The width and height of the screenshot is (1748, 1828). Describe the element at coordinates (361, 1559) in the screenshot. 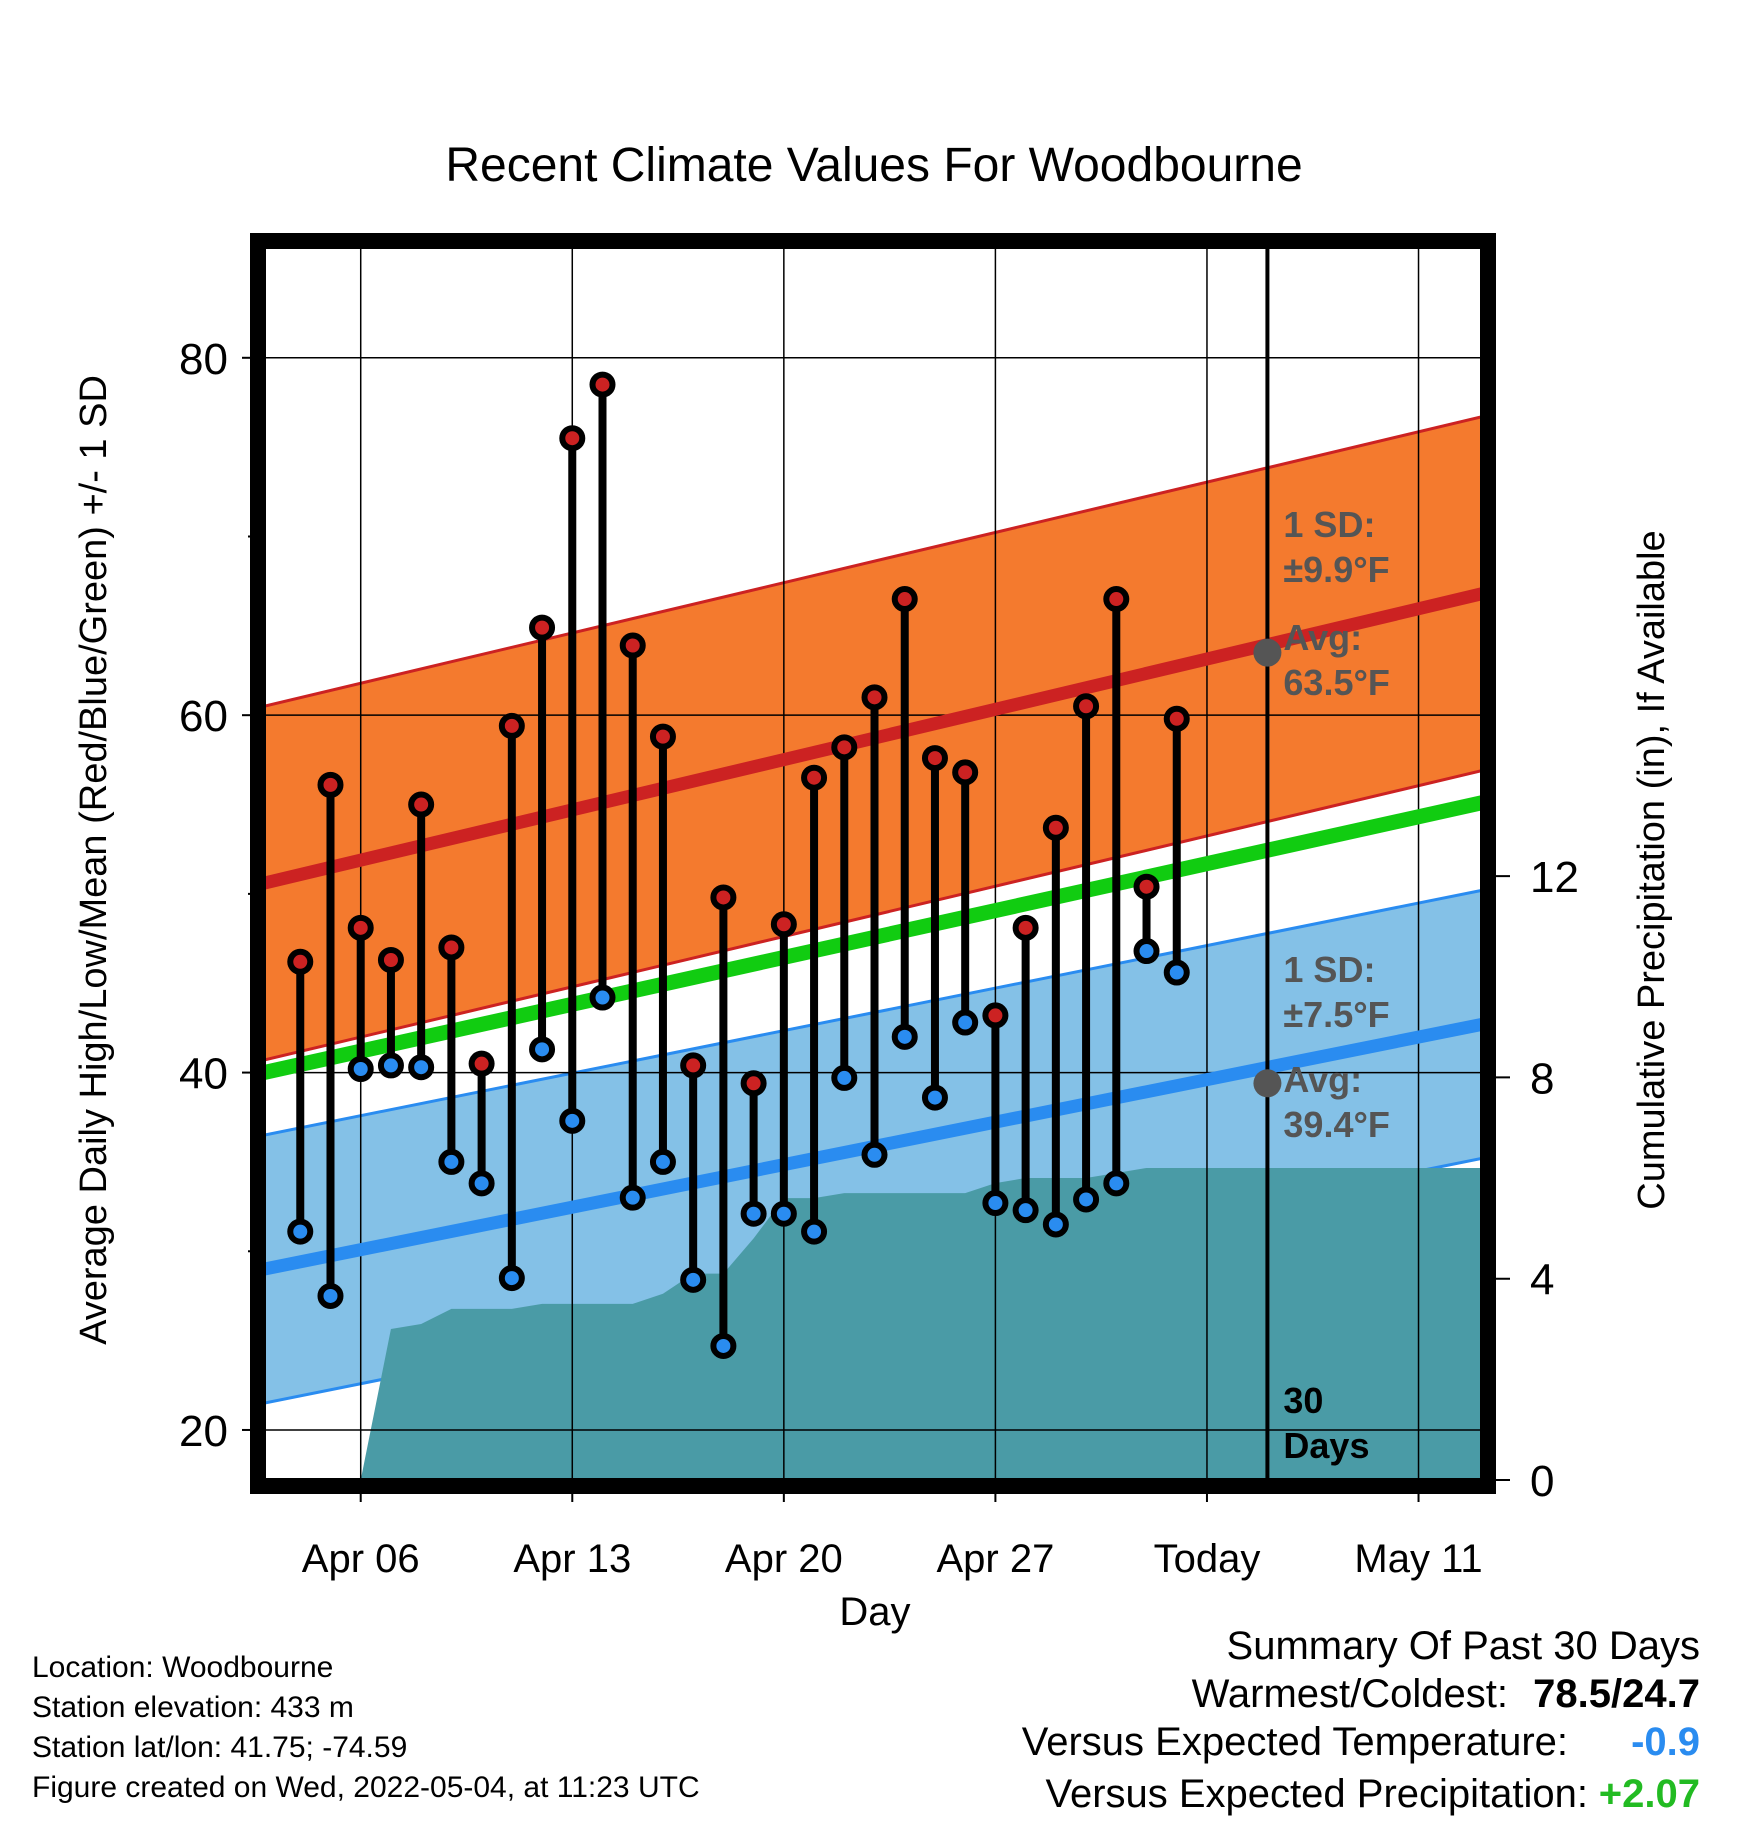

I see `x-tick-label: Apr 06` at that location.